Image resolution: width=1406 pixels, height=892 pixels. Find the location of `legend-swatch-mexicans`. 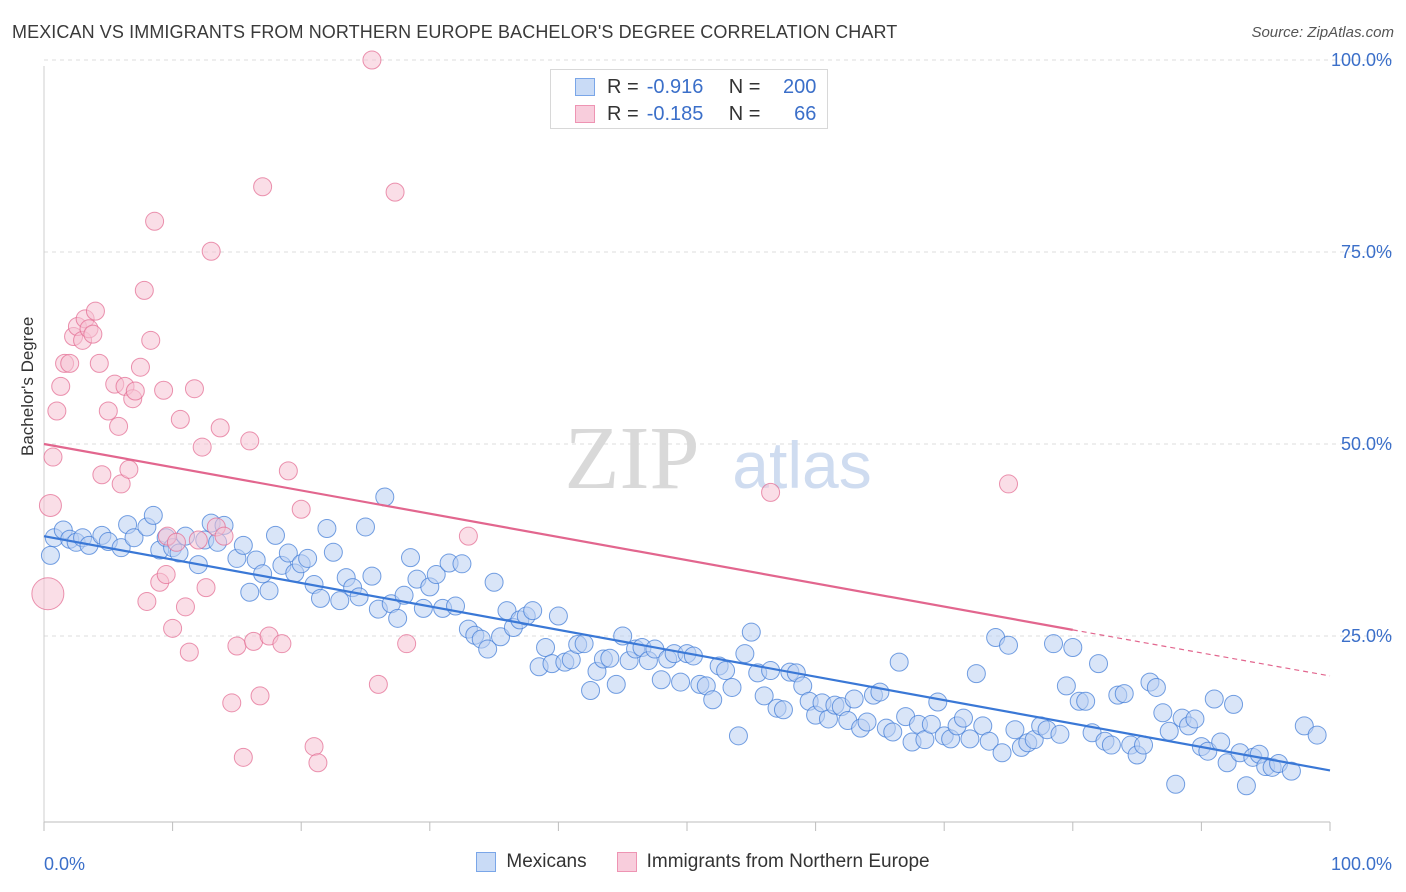

legend-swatch-mexicans is located at coordinates (585, 87).